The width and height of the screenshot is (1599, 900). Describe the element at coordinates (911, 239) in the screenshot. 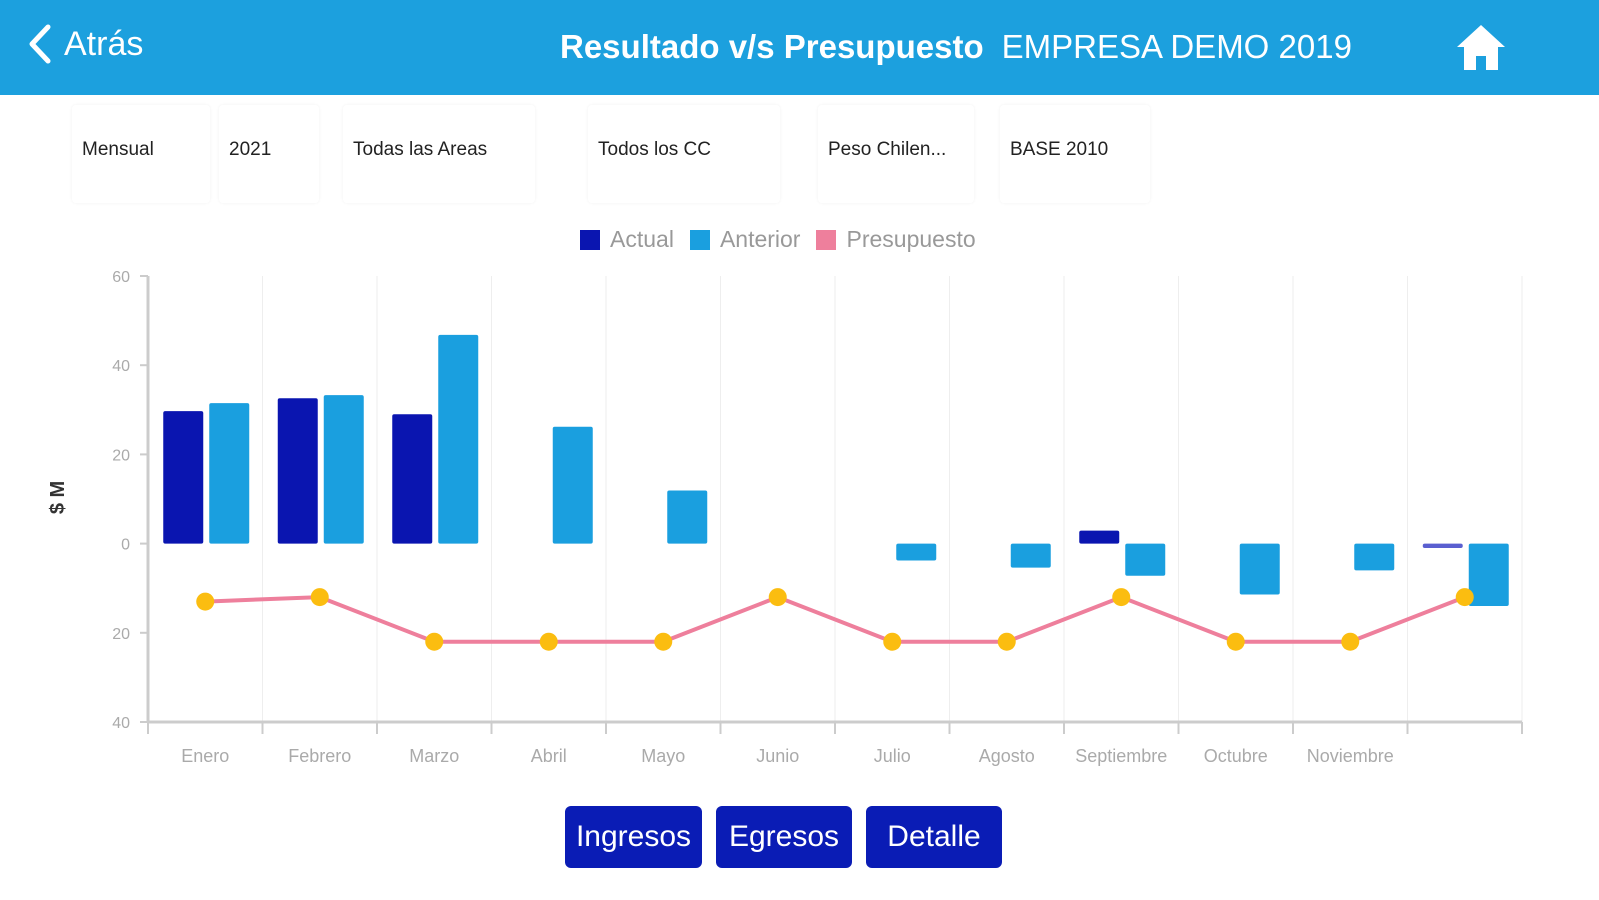

I see `legend-label: Presupuesto` at that location.